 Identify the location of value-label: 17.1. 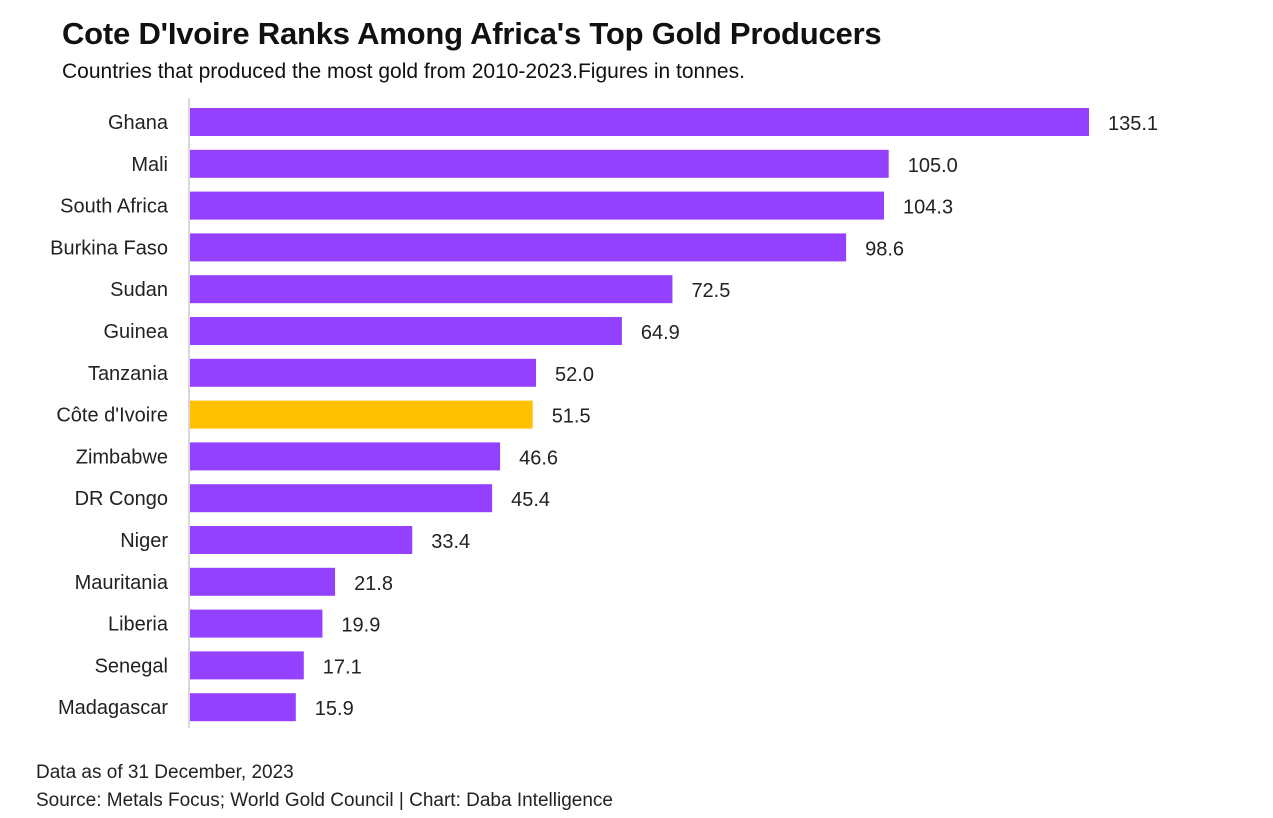
(342, 667).